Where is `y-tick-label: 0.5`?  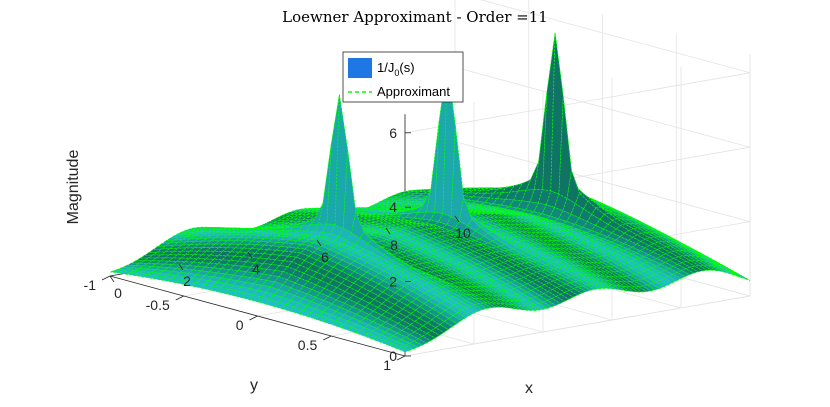
y-tick-label: 0.5 is located at coordinates (308, 345).